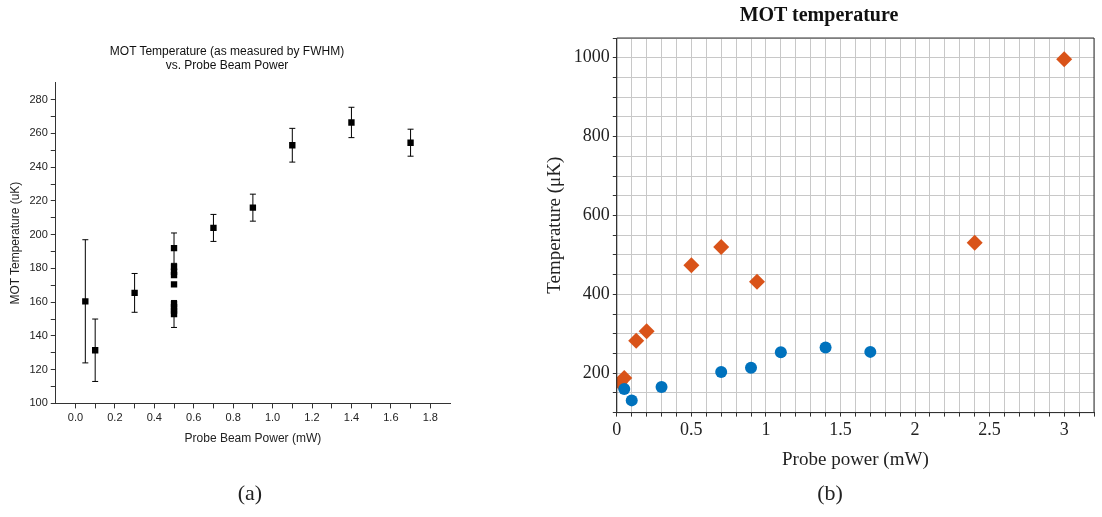 The image size is (1102, 517). I want to click on y-tick-label: 220, so click(38, 199).